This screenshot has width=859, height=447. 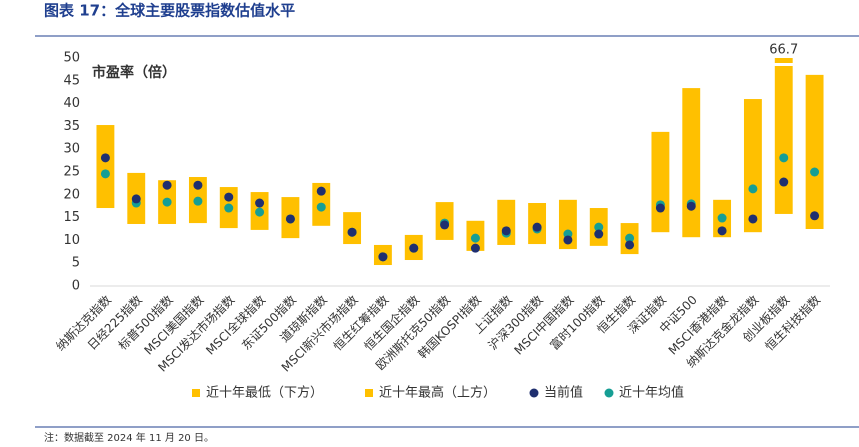 I want to click on chart-title: 图表 17：全球主要股票指数估值水平, so click(x=169, y=11).